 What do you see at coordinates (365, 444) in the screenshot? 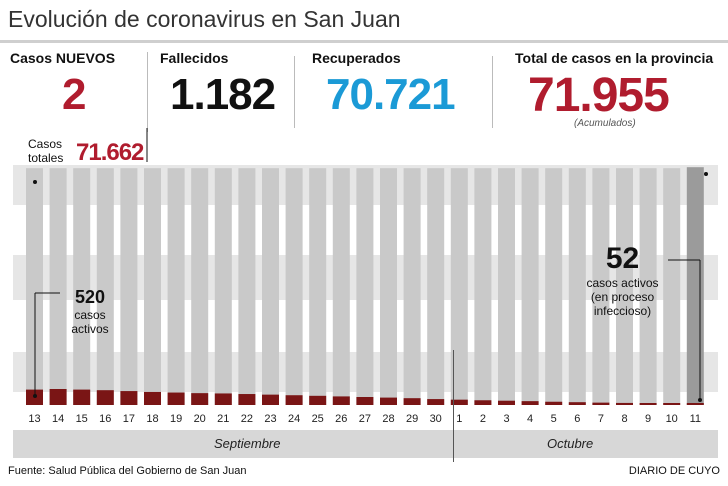
I see `month-bar` at bounding box center [365, 444].